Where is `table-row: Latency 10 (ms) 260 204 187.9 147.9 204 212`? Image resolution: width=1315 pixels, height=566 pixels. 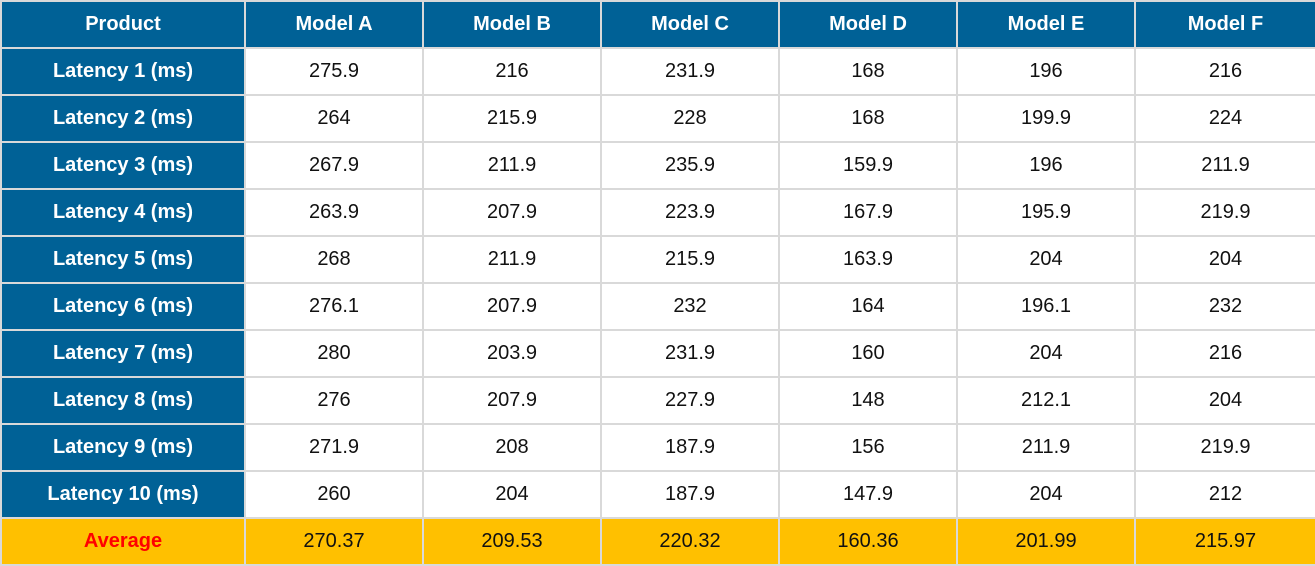 table-row: Latency 10 (ms) 260 204 187.9 147.9 204 212 is located at coordinates (657, 494).